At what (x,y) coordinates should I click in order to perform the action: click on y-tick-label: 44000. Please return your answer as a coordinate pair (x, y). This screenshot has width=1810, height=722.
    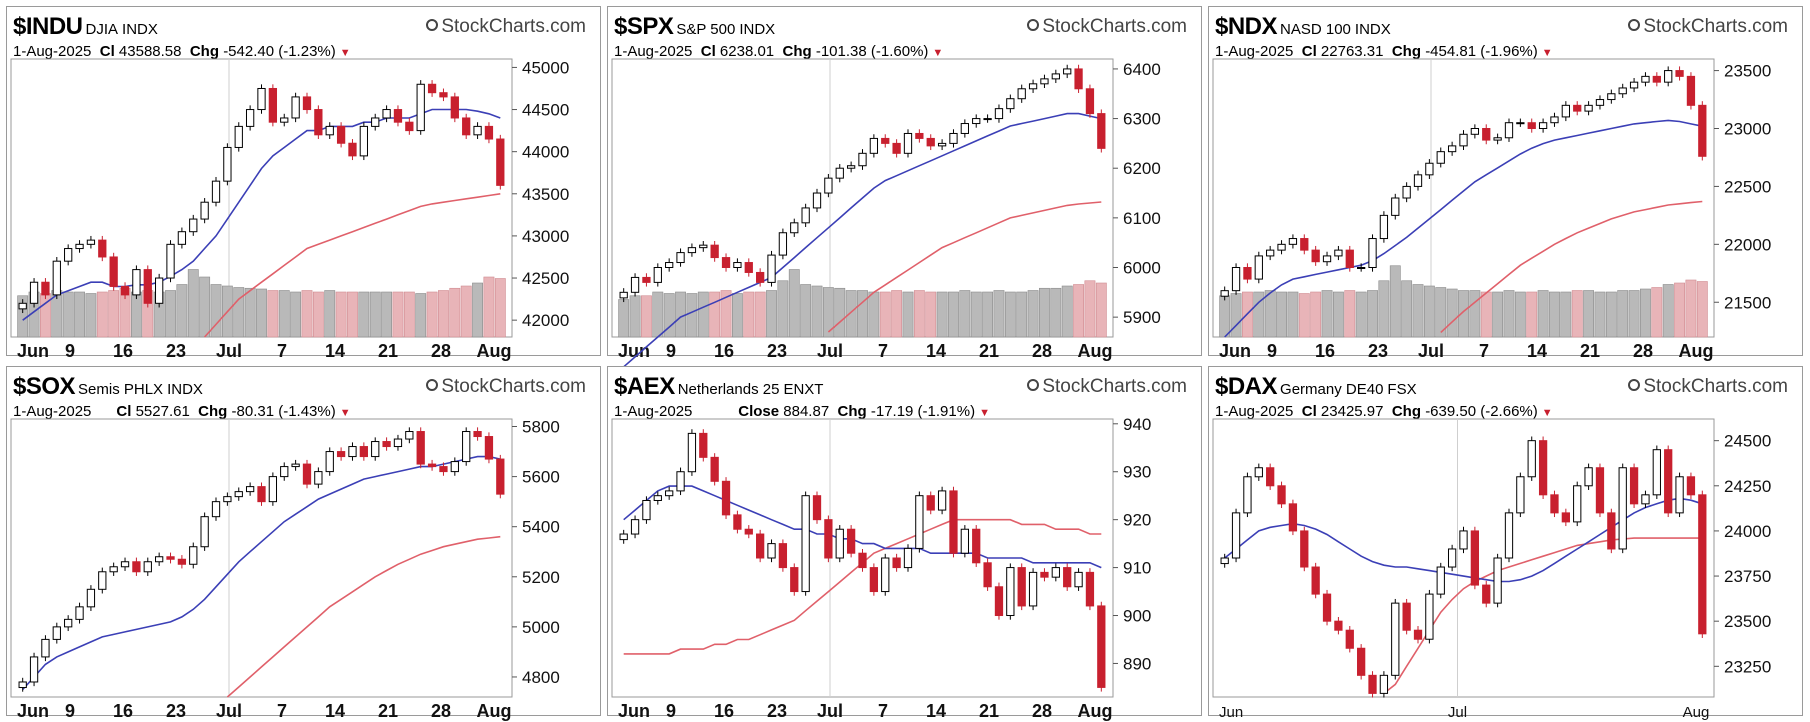
    Looking at the image, I should click on (545, 152).